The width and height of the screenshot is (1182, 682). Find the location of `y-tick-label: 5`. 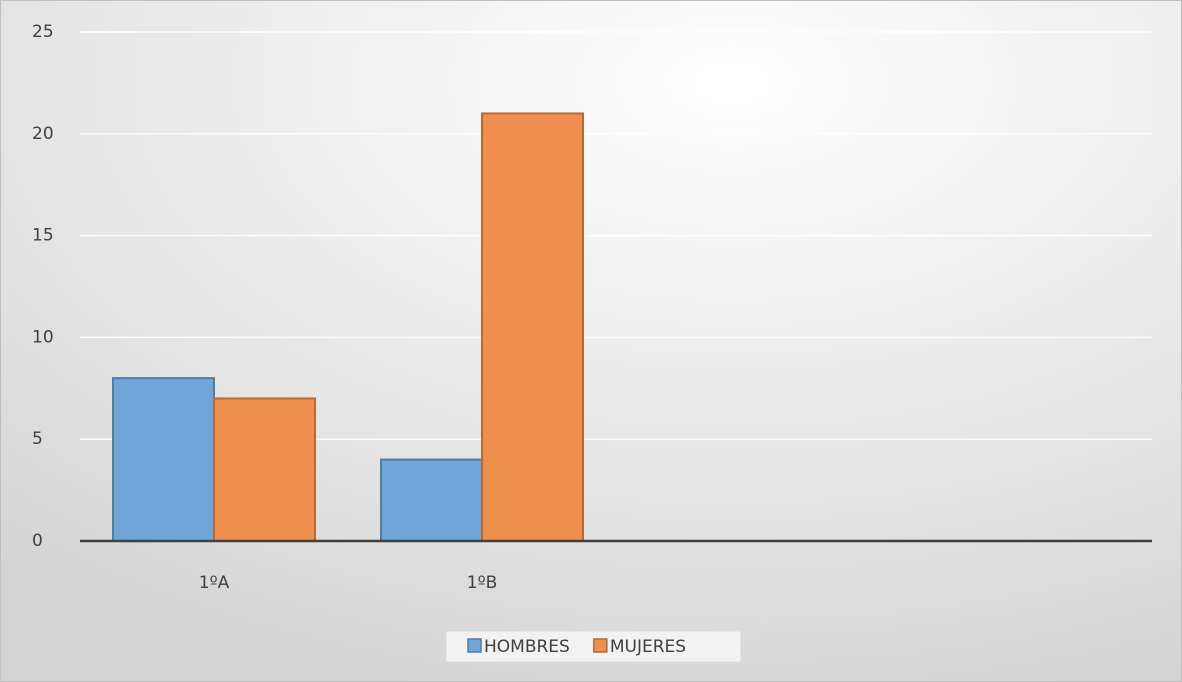

y-tick-label: 5 is located at coordinates (37, 439).